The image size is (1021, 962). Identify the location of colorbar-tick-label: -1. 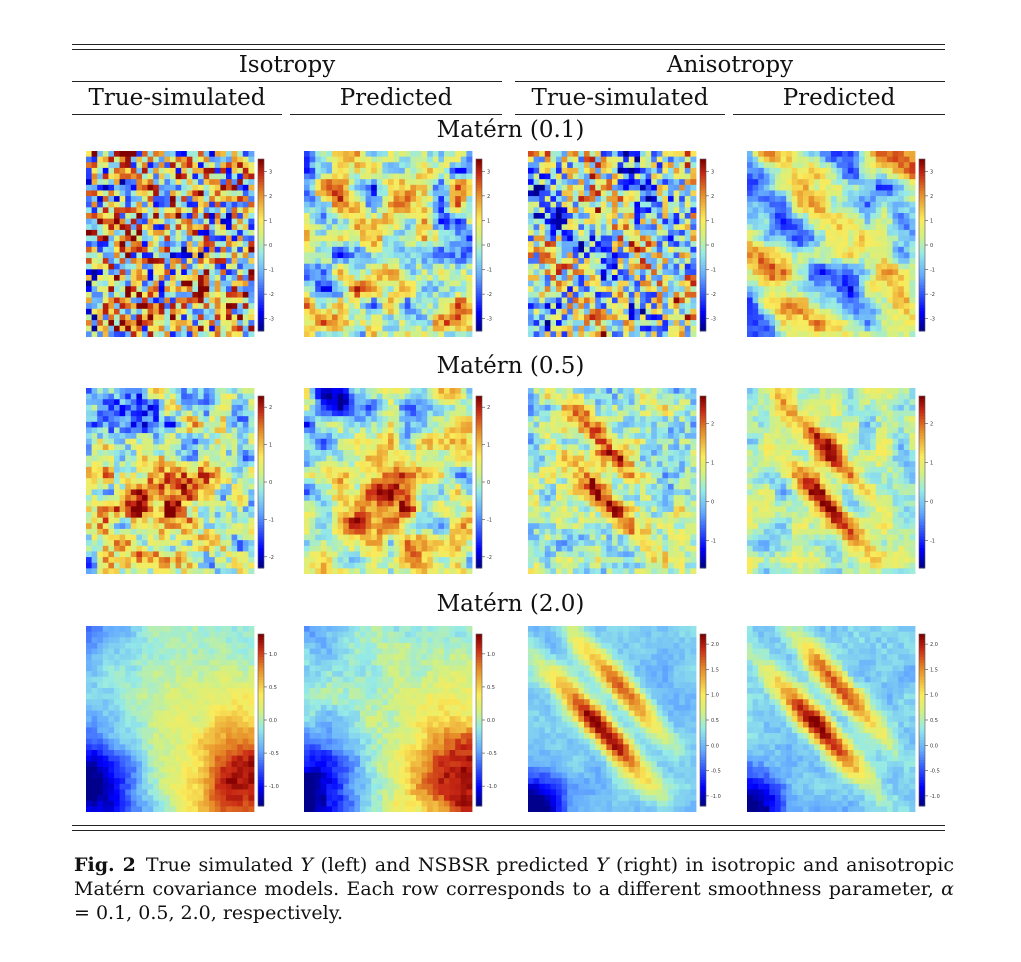
(489, 271).